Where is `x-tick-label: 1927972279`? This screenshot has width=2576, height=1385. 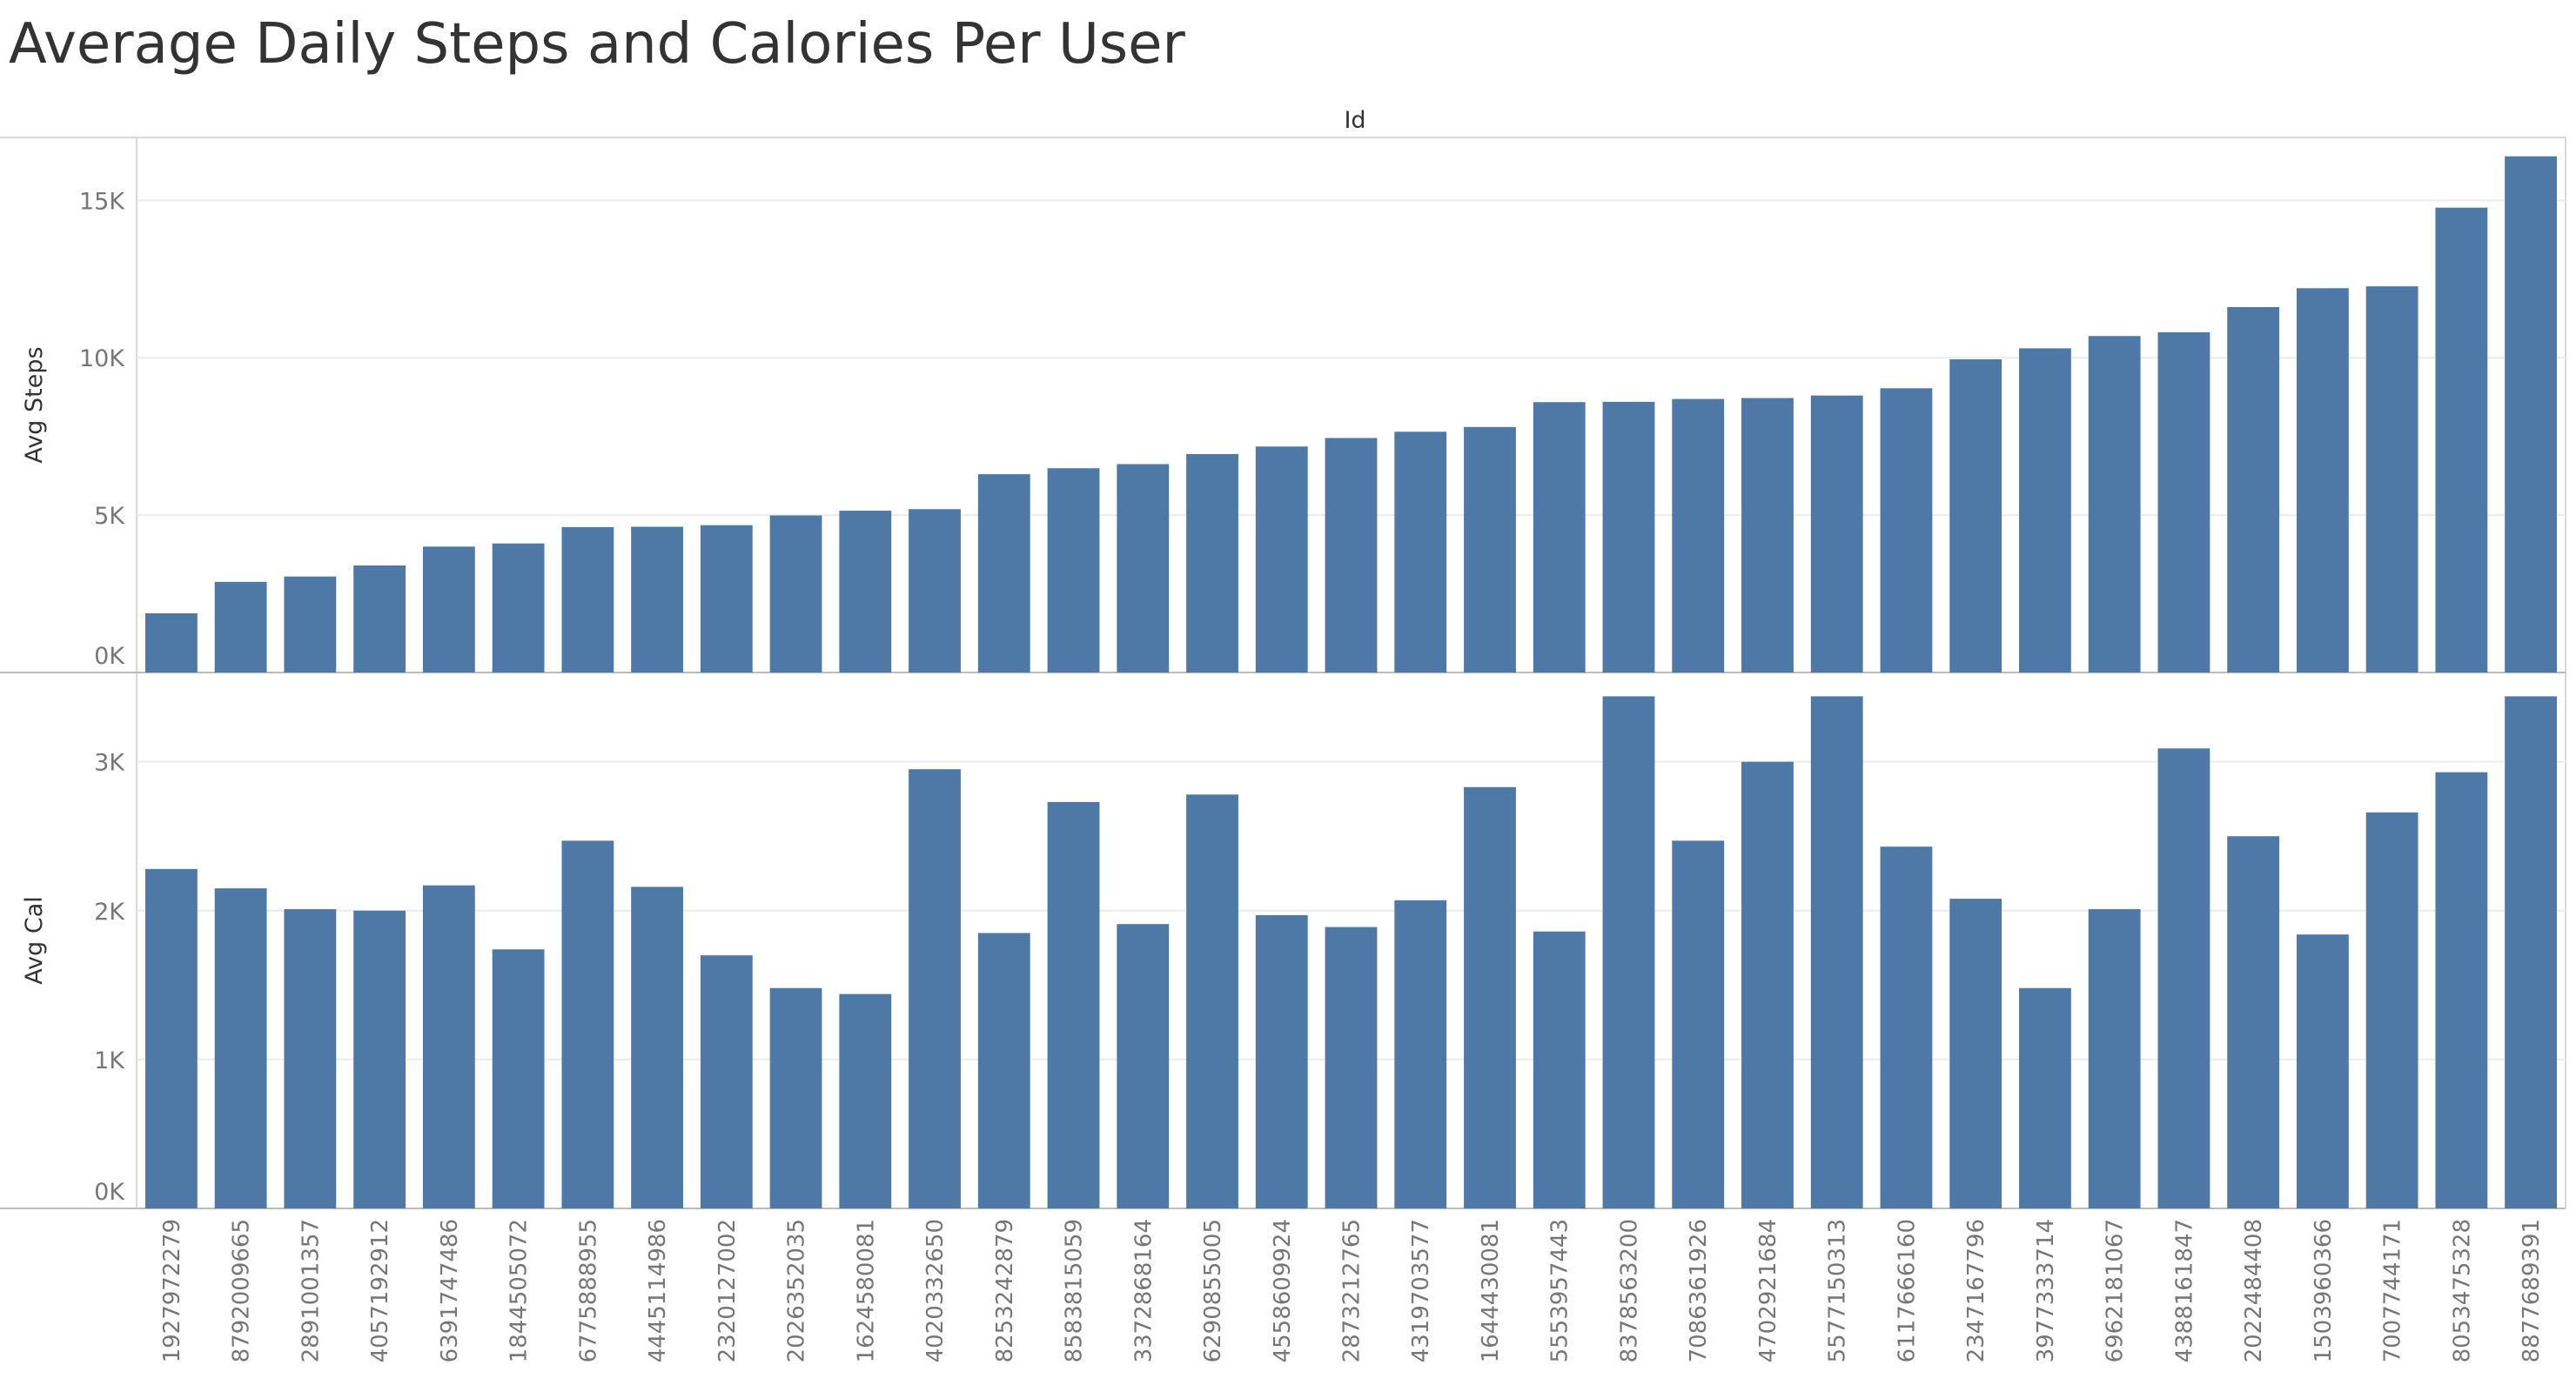
x-tick-label: 1927972279 is located at coordinates (172, 1290).